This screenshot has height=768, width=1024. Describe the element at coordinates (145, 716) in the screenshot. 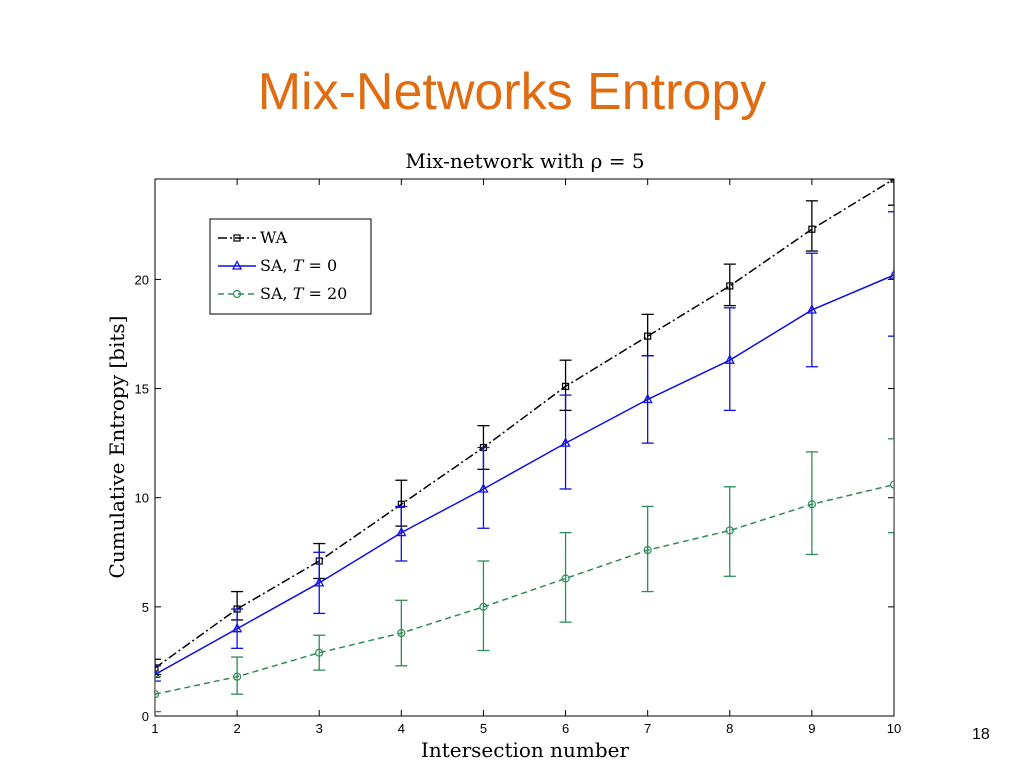

I see `y-tick-label: 0` at that location.